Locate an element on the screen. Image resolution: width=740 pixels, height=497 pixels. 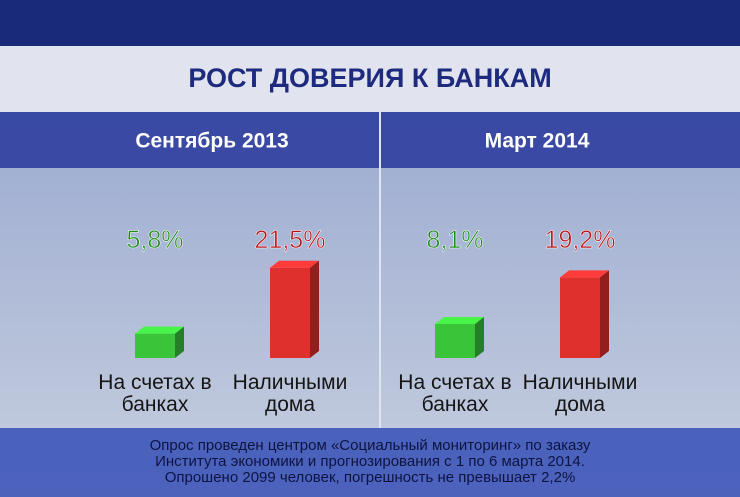
panel-title: Март 2014 is located at coordinates (537, 141).